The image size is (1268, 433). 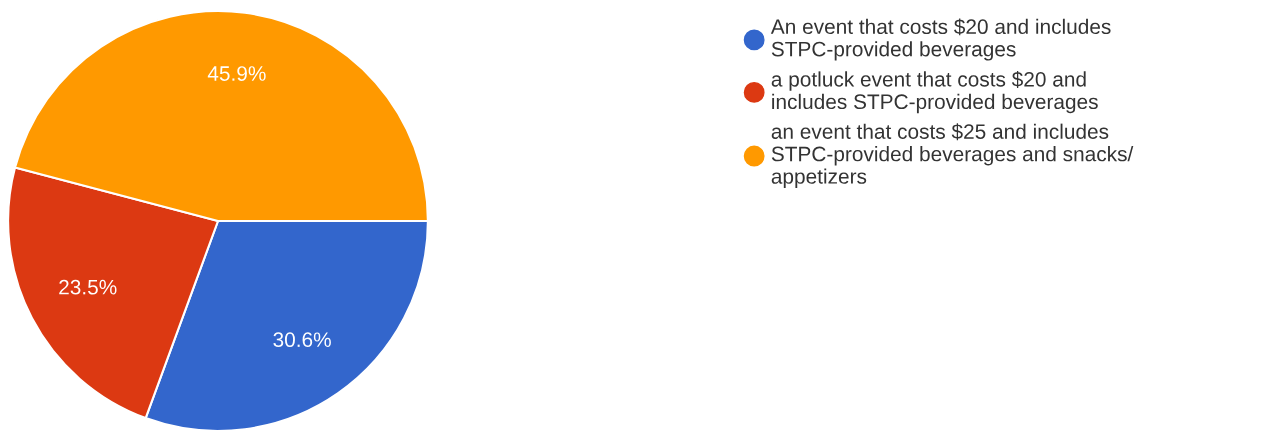 What do you see at coordinates (940, 39) in the screenshot?
I see `legend-label: An event that costs $20 and includes STPC-provided beverages` at bounding box center [940, 39].